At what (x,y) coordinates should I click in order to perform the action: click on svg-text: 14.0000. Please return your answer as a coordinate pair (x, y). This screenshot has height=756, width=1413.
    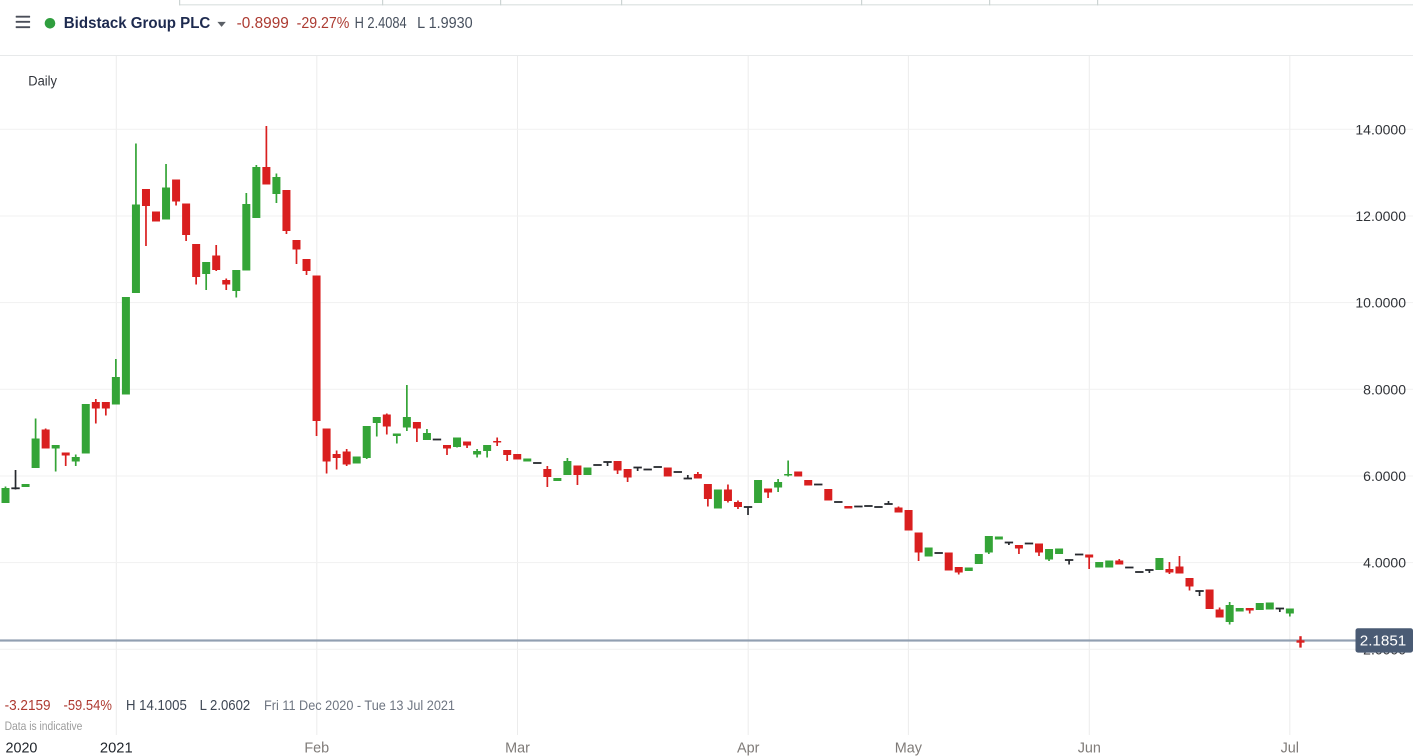
    Looking at the image, I should click on (1380, 129).